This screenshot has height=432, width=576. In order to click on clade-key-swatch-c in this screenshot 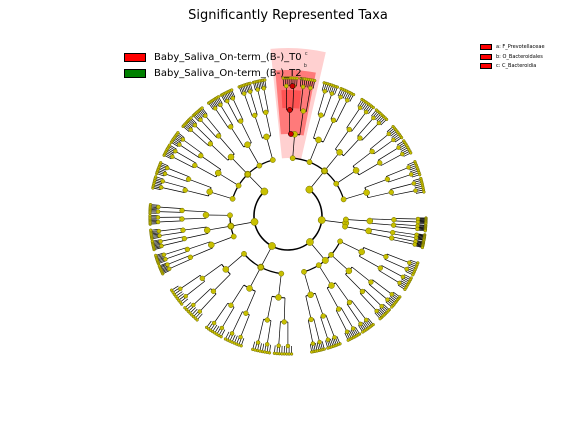, I will do `click(486, 66)`.